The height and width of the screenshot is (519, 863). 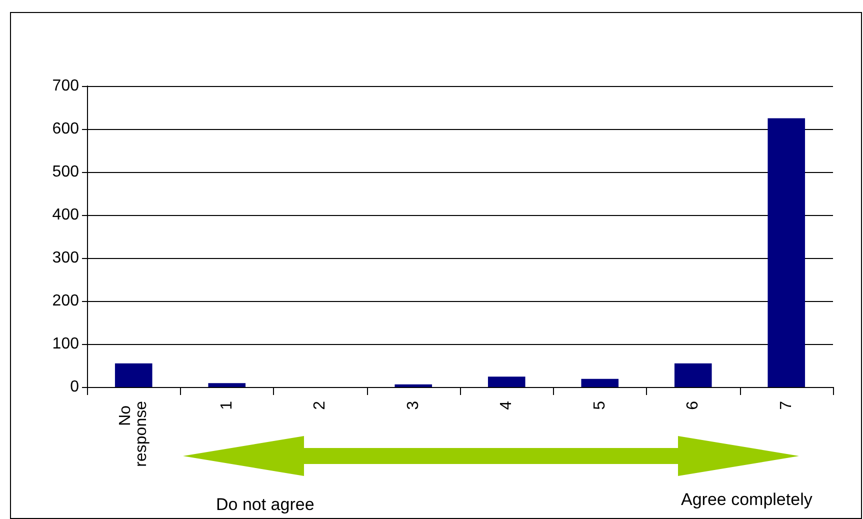 I want to click on y-tick-label: 300, so click(x=66, y=258).